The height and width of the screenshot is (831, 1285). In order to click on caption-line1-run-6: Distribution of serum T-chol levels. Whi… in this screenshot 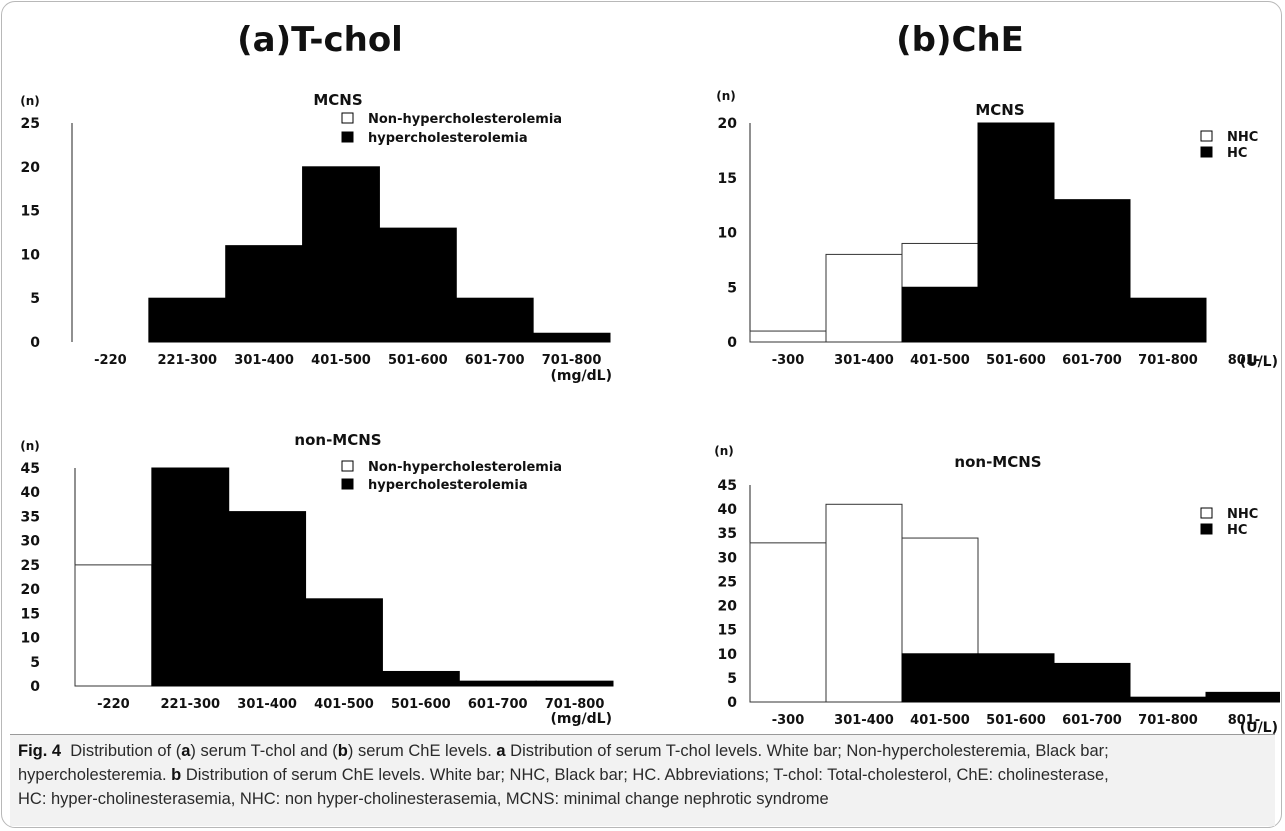, I will do `click(807, 751)`.